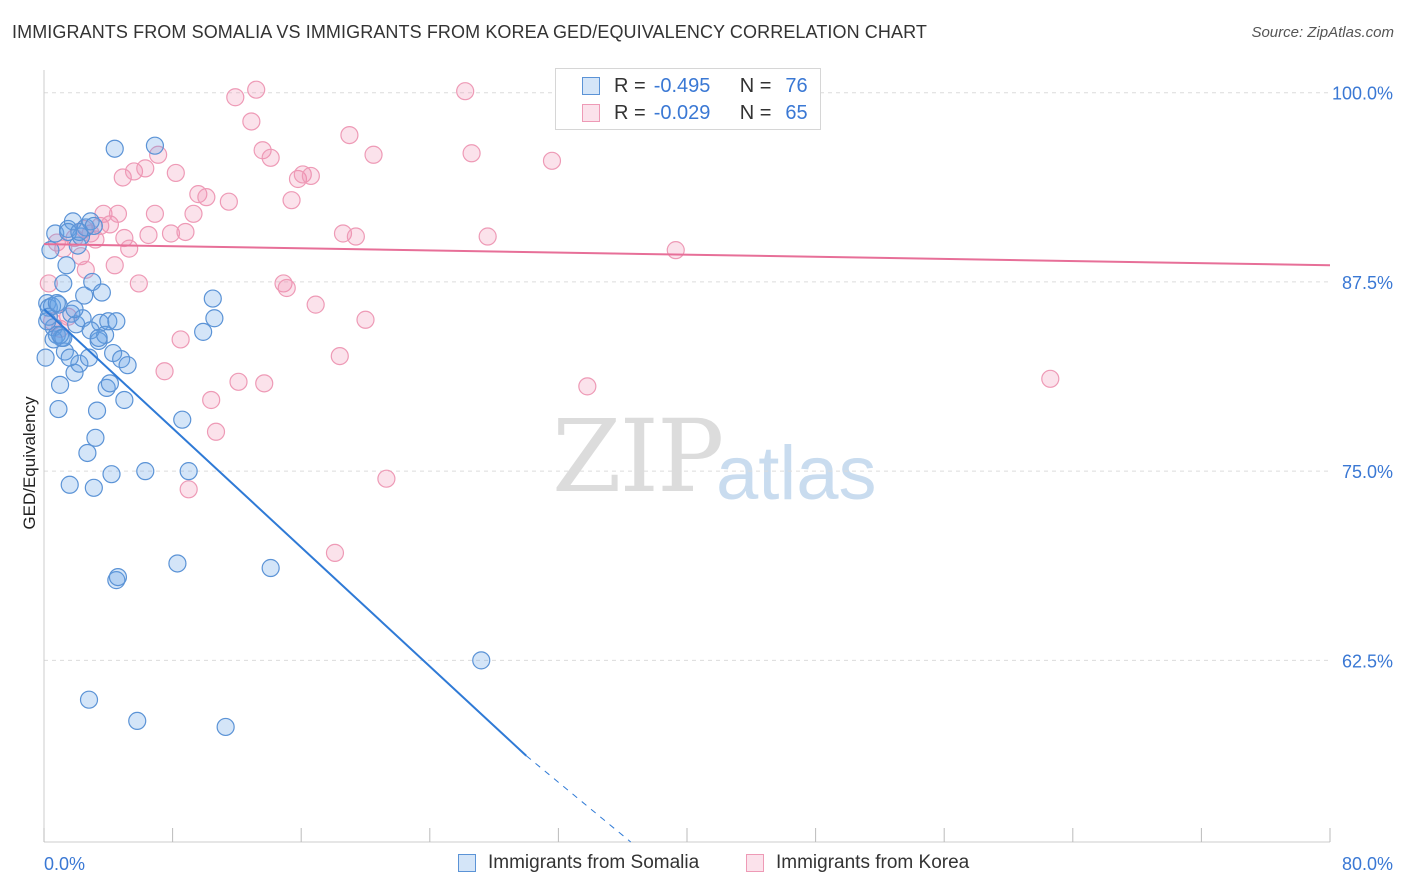 The height and width of the screenshot is (892, 1406). I want to click on legend-n-value-somalia: 76, so click(796, 85).